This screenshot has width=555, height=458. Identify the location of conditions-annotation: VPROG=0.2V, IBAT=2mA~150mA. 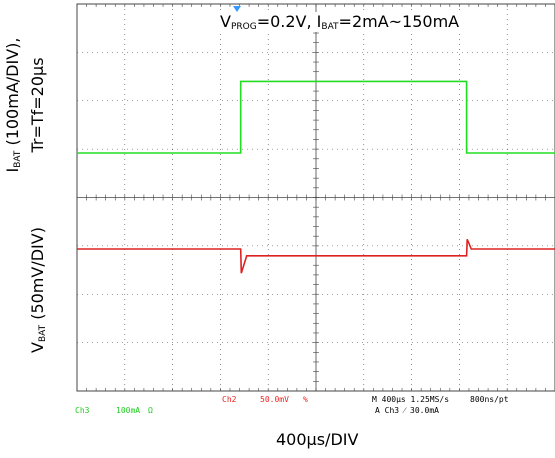
(340, 22).